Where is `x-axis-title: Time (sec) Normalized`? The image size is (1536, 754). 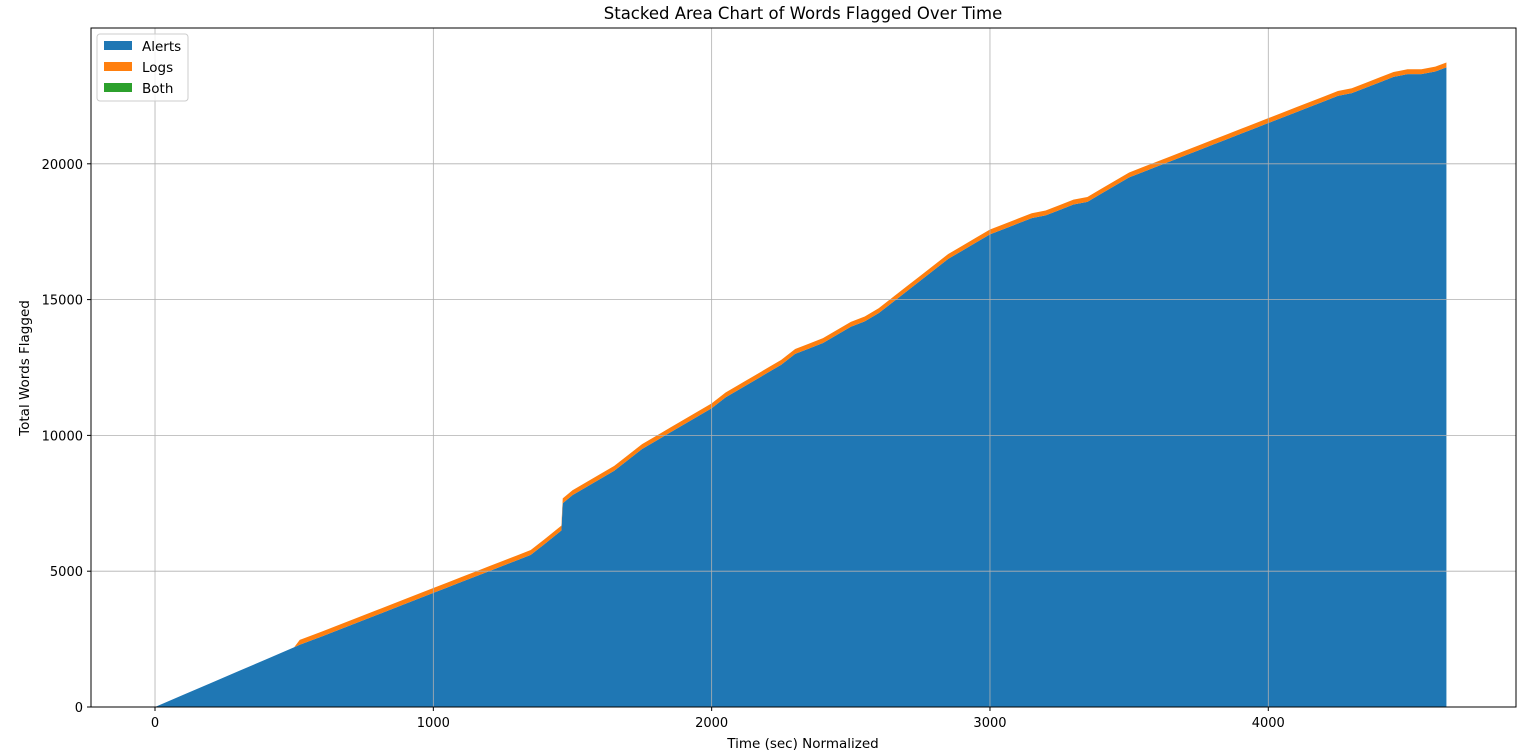 x-axis-title: Time (sec) Normalized is located at coordinates (802, 744).